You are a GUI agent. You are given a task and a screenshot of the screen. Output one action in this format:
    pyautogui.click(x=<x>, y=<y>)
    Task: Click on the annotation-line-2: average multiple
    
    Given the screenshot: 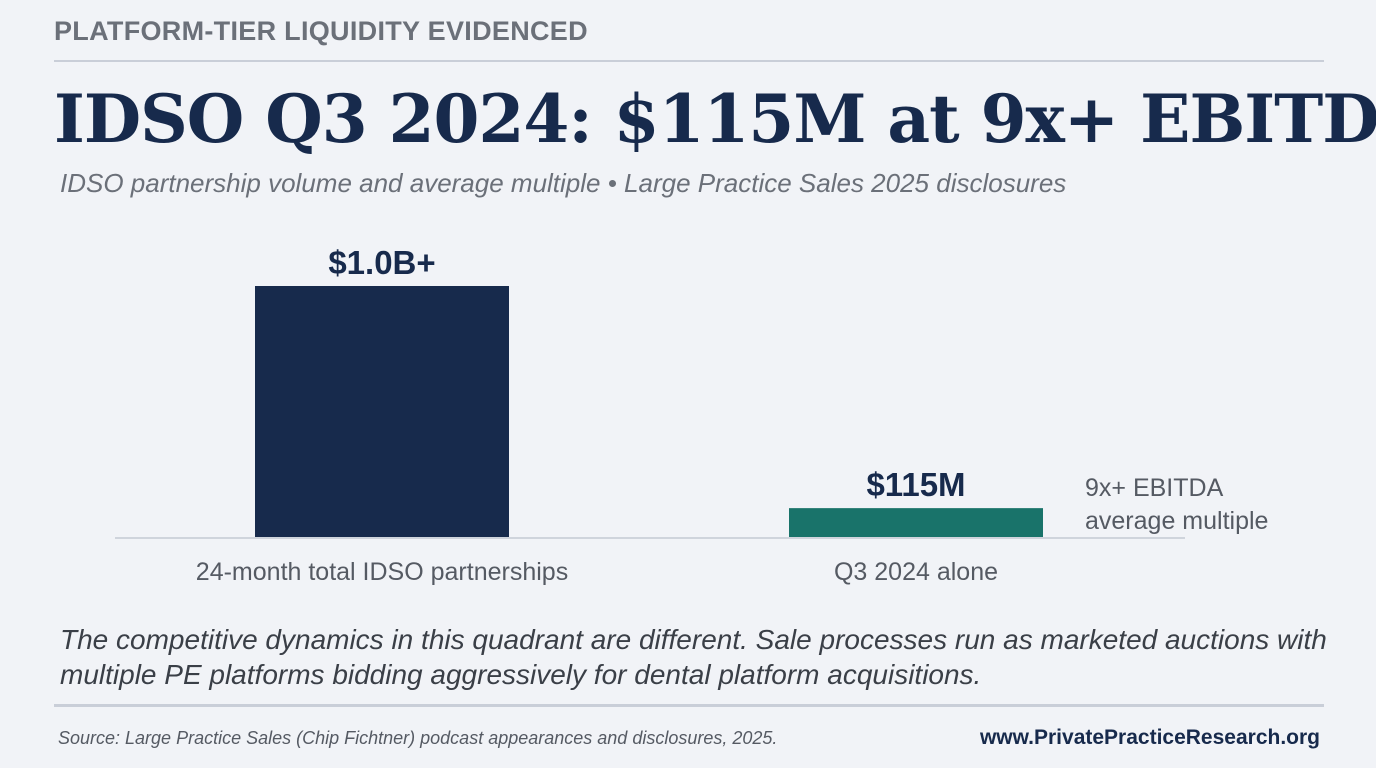 What is the action you would take?
    pyautogui.click(x=1177, y=521)
    